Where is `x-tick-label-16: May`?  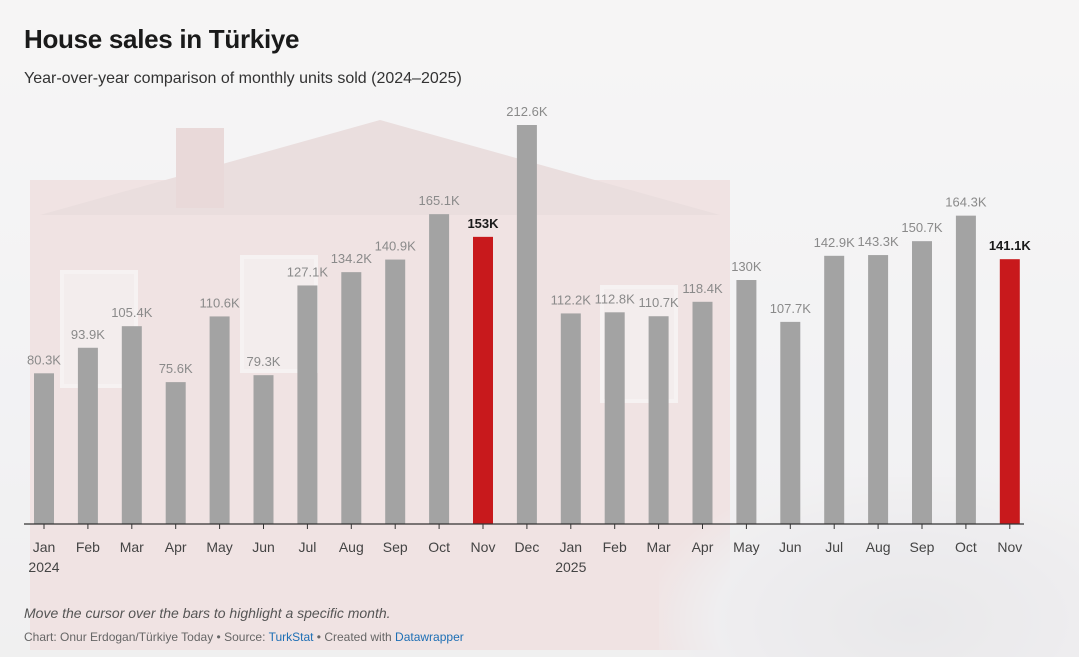 x-tick-label-16: May is located at coordinates (746, 547).